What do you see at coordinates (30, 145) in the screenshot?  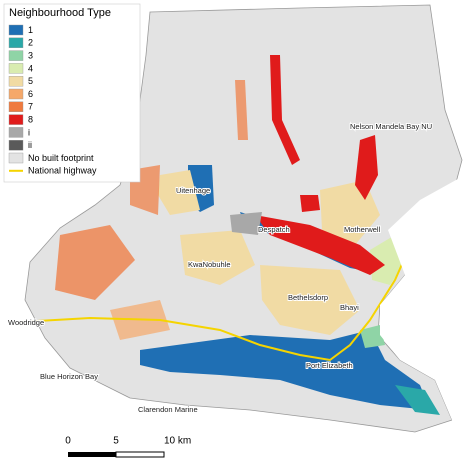 I see `legend-label: ii` at bounding box center [30, 145].